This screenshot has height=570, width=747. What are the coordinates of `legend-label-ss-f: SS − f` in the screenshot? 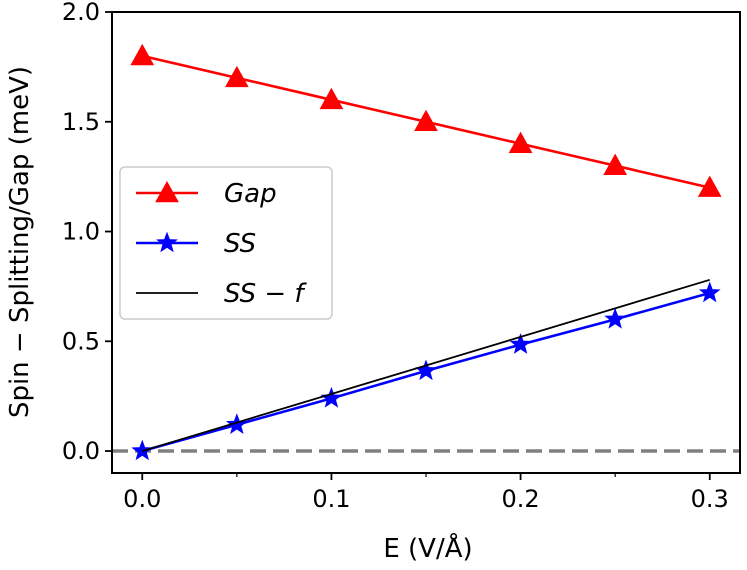 It's located at (265, 294).